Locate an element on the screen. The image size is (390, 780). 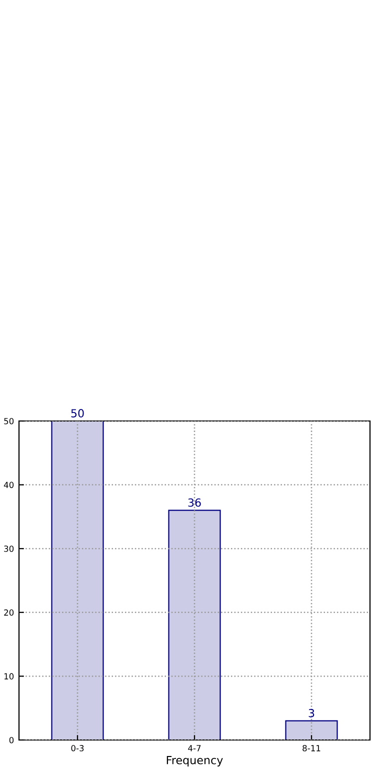
y-tick-label: 10 is located at coordinates (9, 676).